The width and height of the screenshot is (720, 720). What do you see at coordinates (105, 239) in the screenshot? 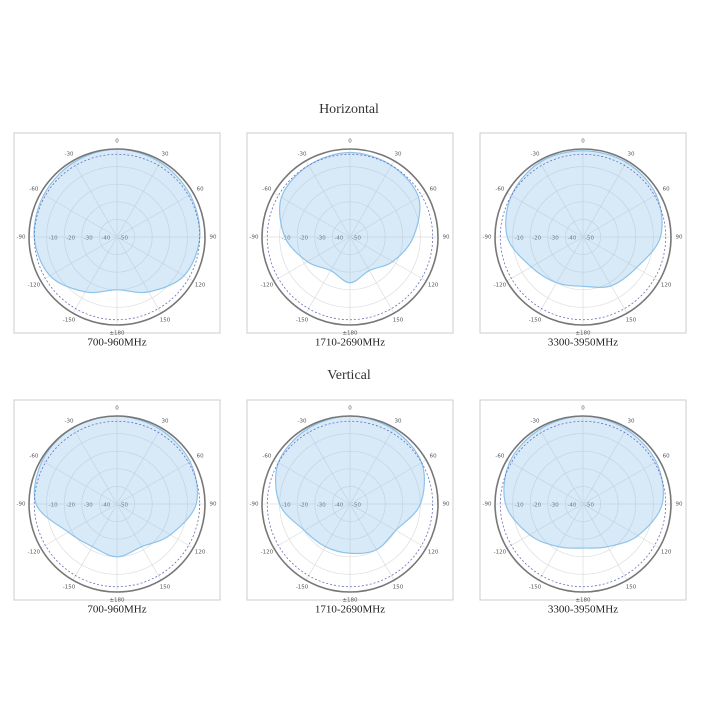
I see `radial-tick-label: -40` at bounding box center [105, 239].